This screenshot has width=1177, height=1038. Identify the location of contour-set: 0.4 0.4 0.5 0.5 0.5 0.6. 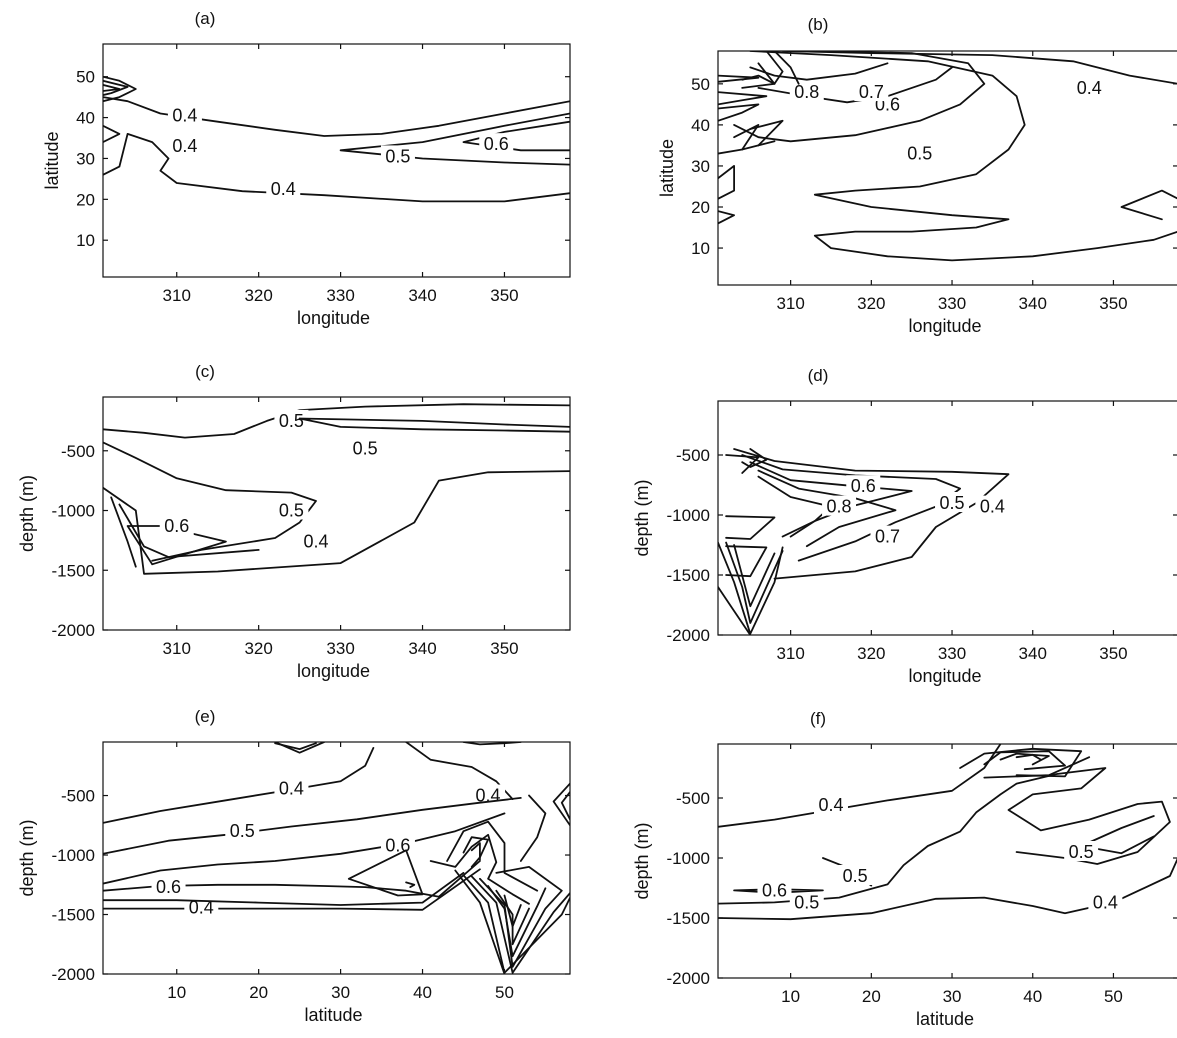
(947, 832).